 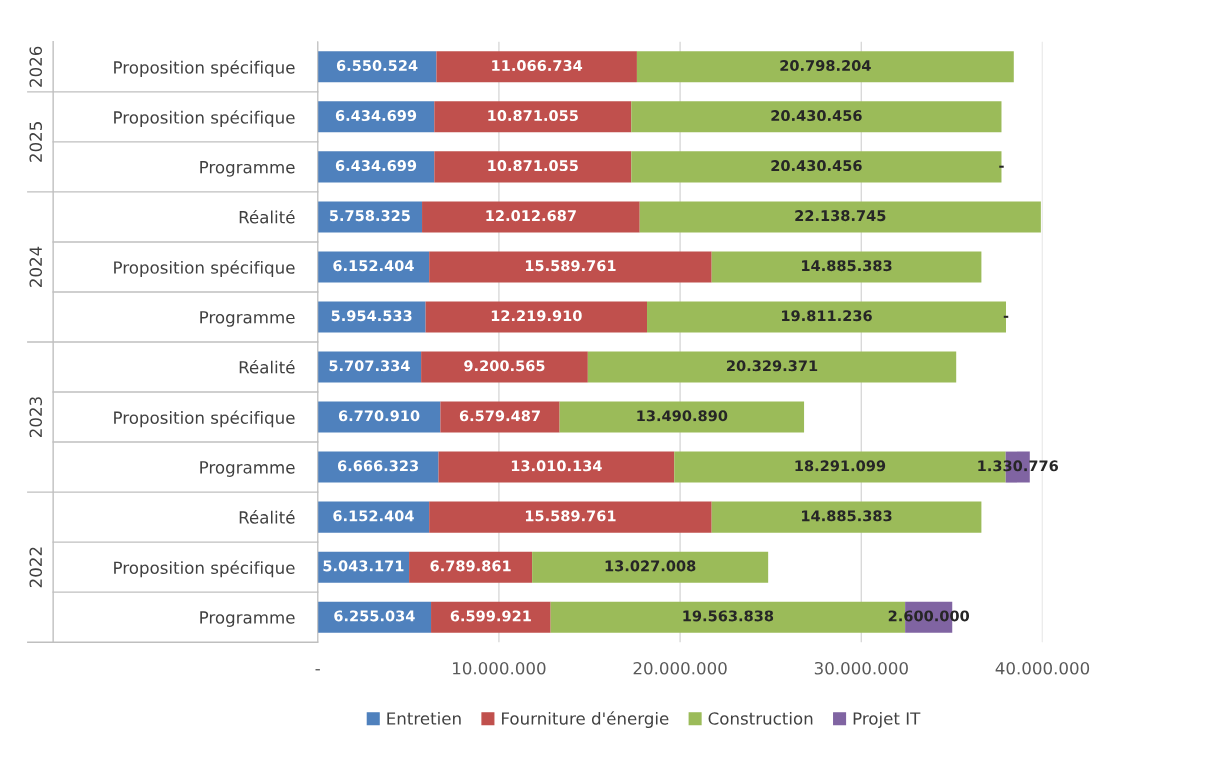 I want to click on data-label: 20.798.204, so click(x=825, y=66).